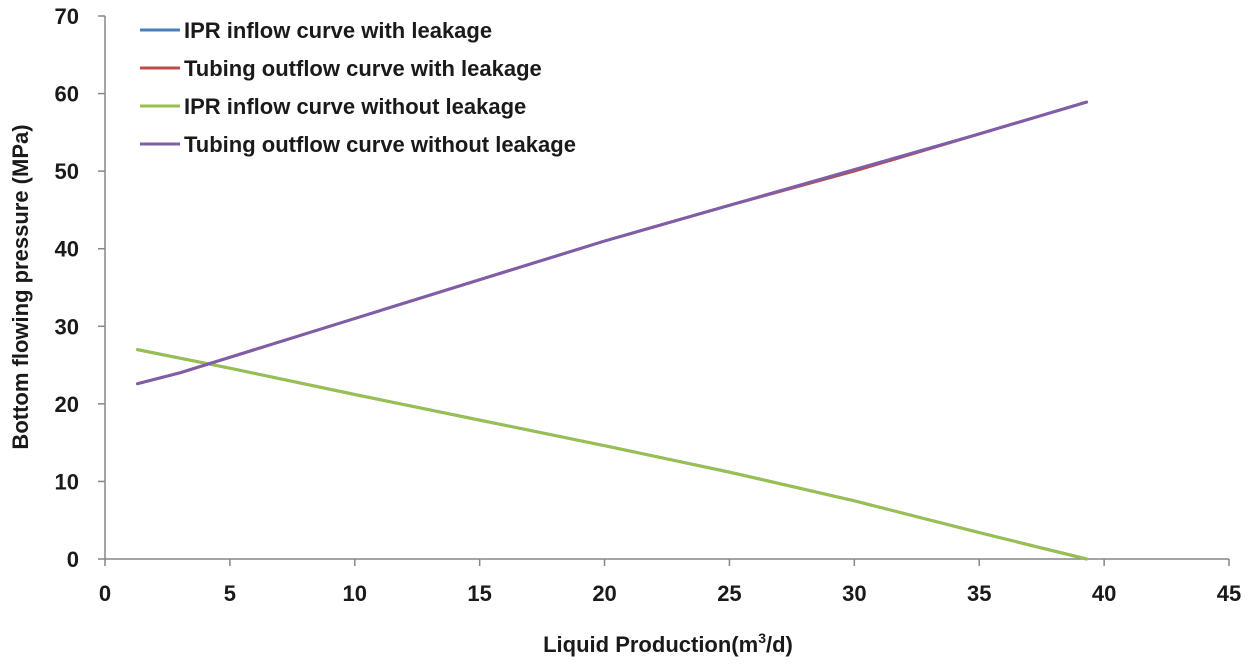 This screenshot has width=1250, height=666. Describe the element at coordinates (380, 144) in the screenshot. I see `legend-label-4: Tubing outflow curve without leakage` at that location.